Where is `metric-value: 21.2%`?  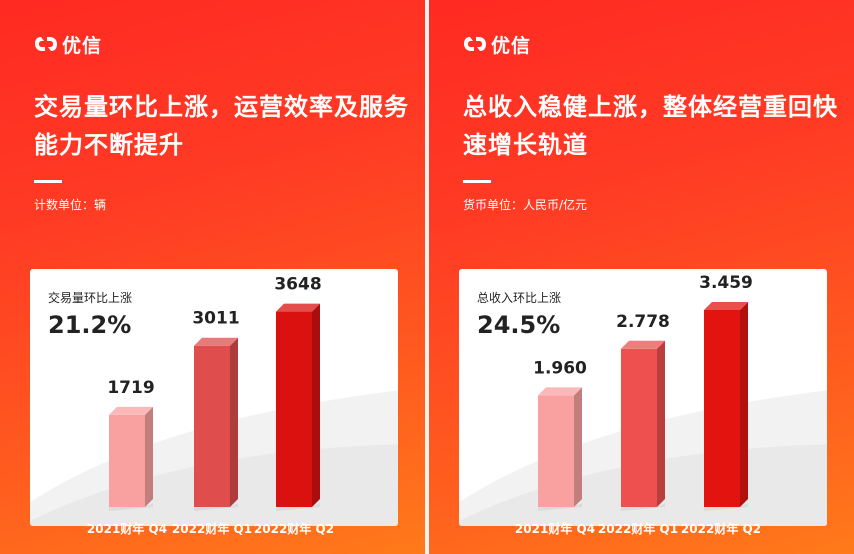 metric-value: 21.2% is located at coordinates (90, 325).